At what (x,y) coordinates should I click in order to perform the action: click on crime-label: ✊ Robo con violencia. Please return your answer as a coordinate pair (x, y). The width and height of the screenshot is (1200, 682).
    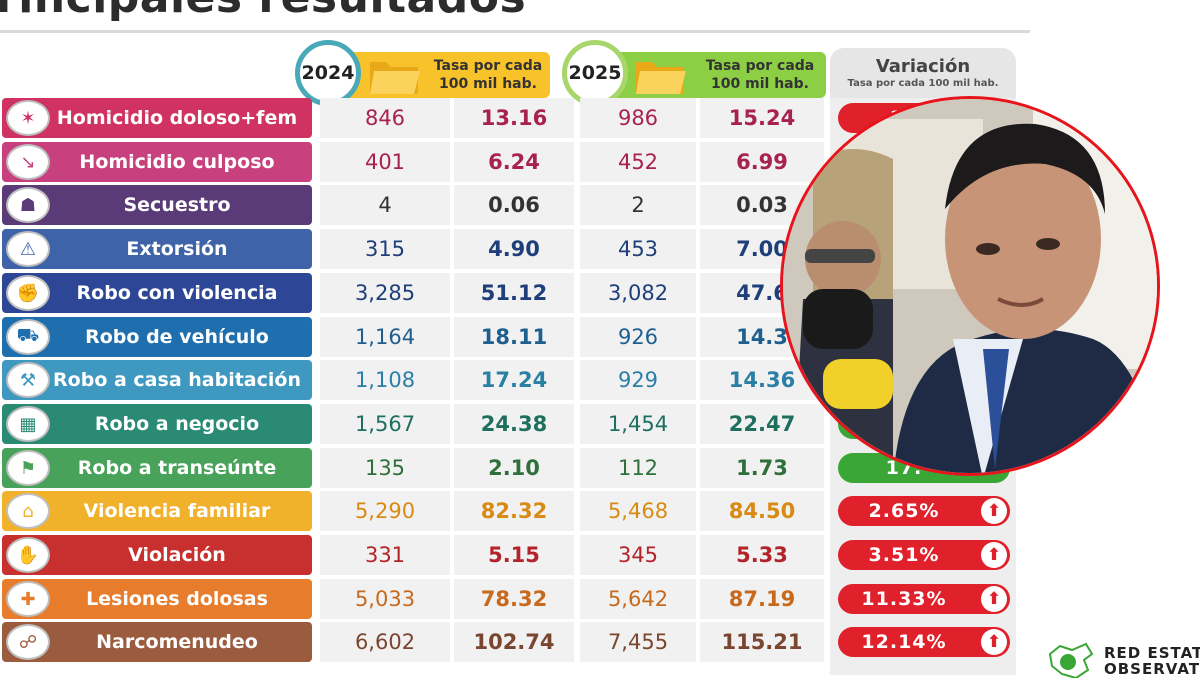
    Looking at the image, I should click on (157, 293).